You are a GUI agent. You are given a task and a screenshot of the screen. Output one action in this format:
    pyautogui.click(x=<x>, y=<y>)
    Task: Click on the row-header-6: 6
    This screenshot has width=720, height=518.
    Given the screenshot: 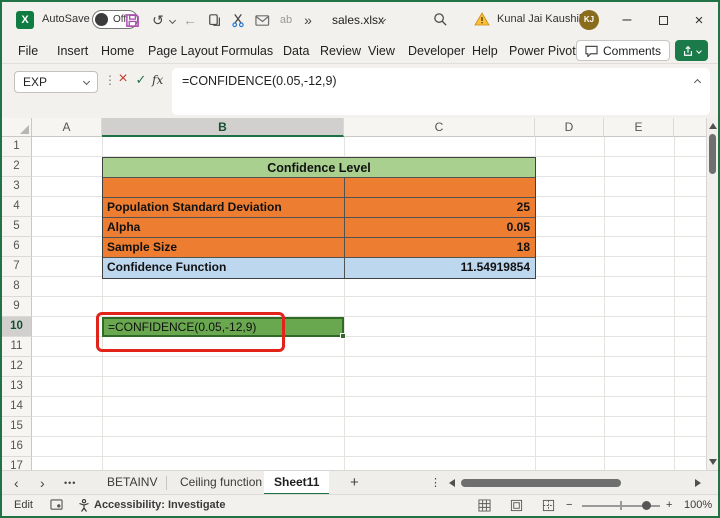 What is the action you would take?
    pyautogui.click(x=17, y=247)
    